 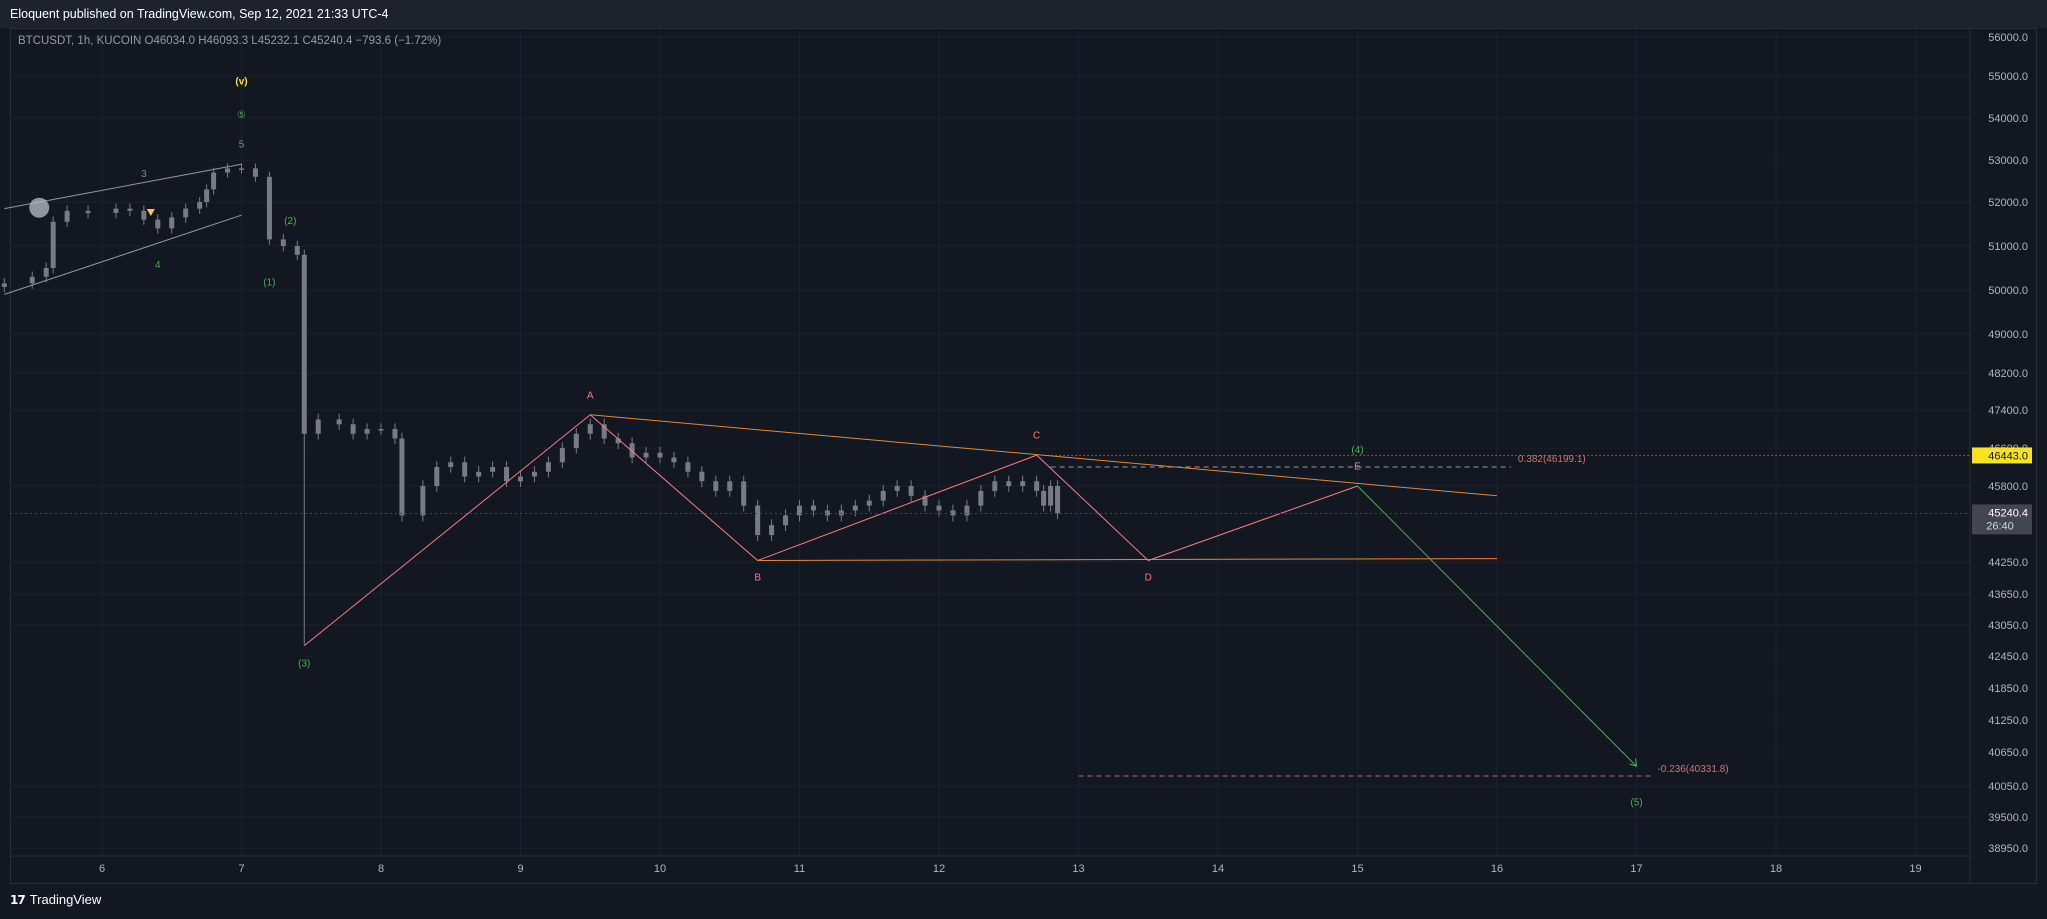 I want to click on wave-label: (5), so click(x=1636, y=803).